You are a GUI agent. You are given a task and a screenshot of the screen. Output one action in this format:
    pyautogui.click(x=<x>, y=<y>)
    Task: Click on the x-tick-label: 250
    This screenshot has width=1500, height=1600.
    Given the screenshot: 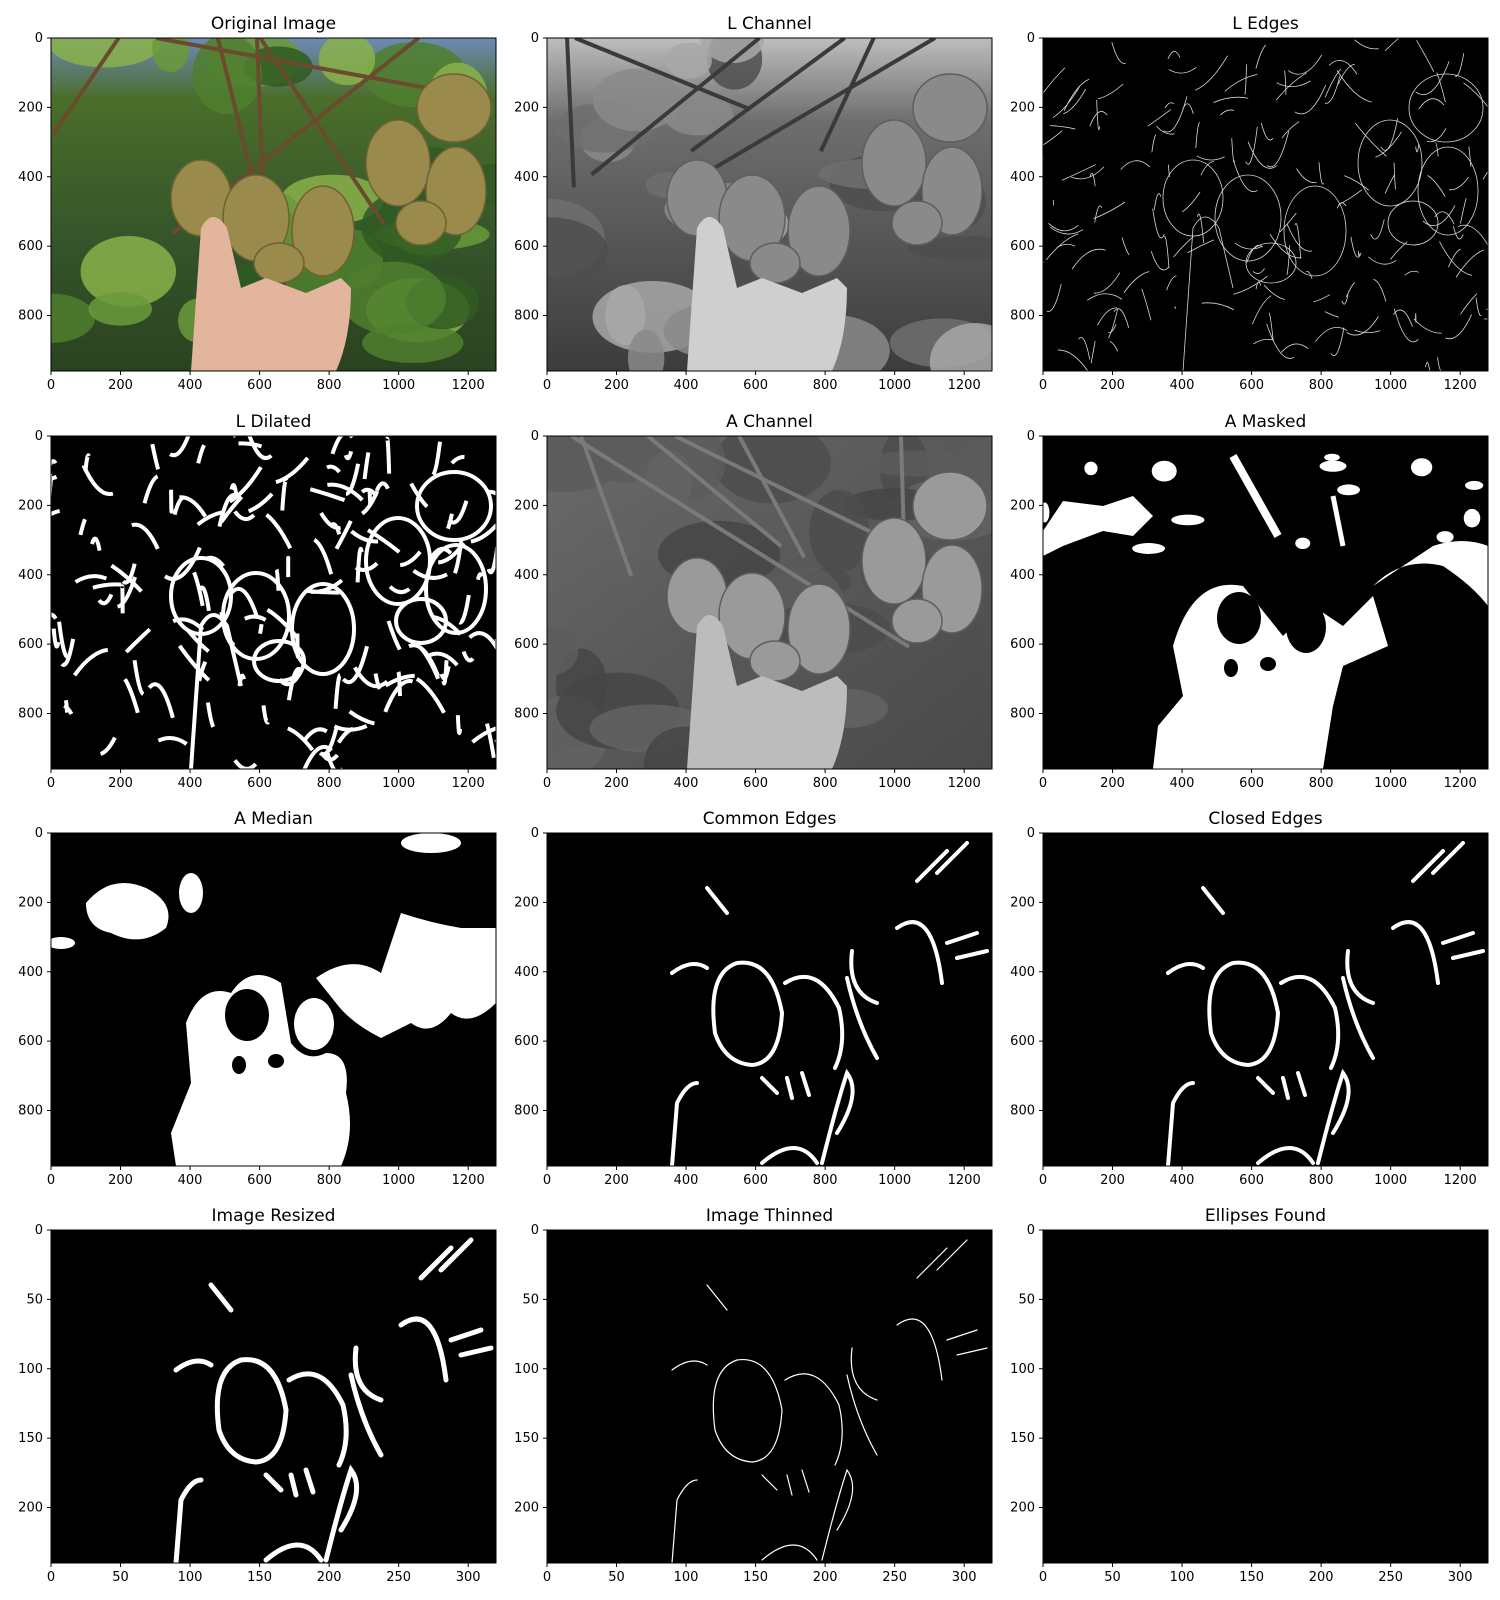 What is the action you would take?
    pyautogui.click(x=398, y=1577)
    